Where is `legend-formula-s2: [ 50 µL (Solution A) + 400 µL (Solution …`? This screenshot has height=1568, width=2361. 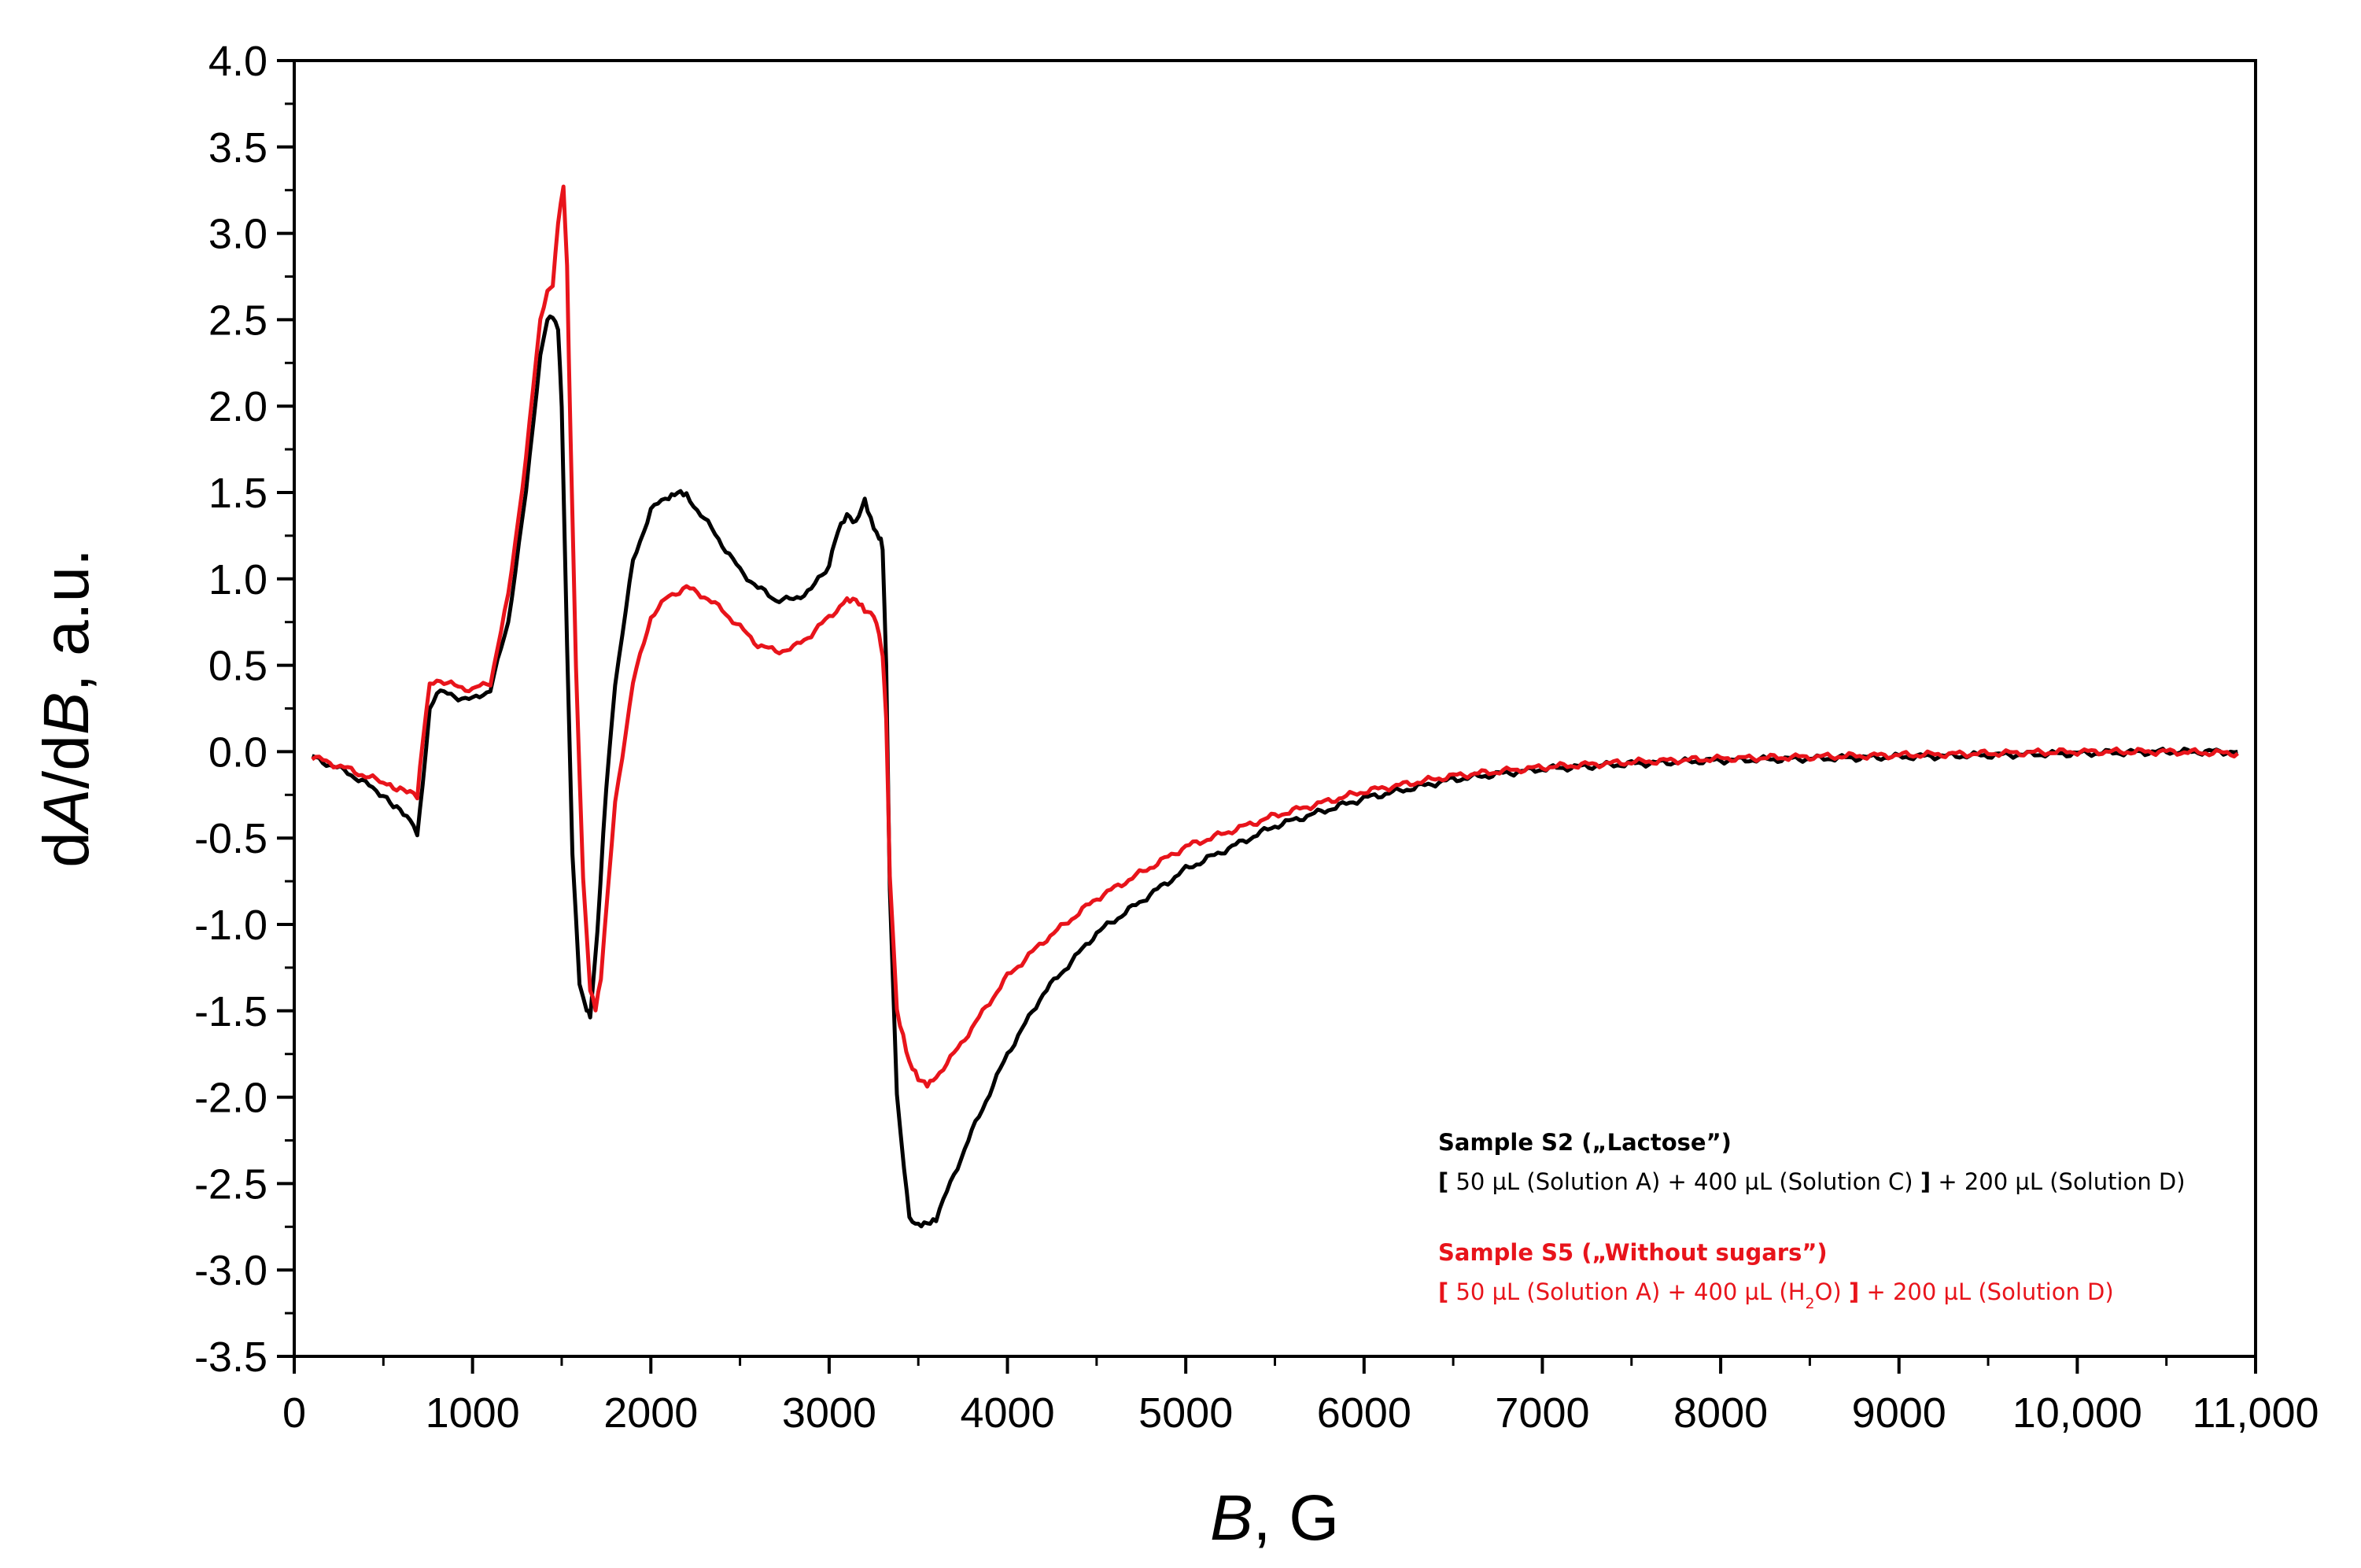 legend-formula-s2: [ 50 µL (Solution A) + 400 µL (Solution … is located at coordinates (1812, 1181).